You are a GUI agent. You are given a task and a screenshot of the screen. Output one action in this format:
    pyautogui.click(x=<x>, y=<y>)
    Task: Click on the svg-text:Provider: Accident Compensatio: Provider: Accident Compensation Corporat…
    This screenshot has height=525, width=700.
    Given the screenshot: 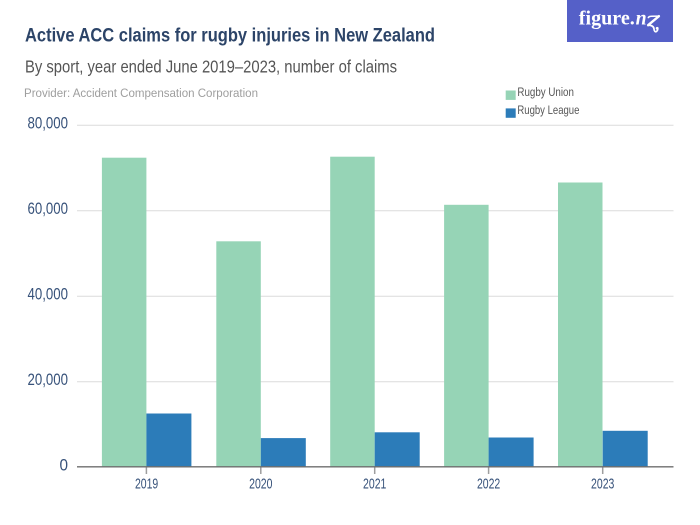 What is the action you would take?
    pyautogui.click(x=141, y=93)
    